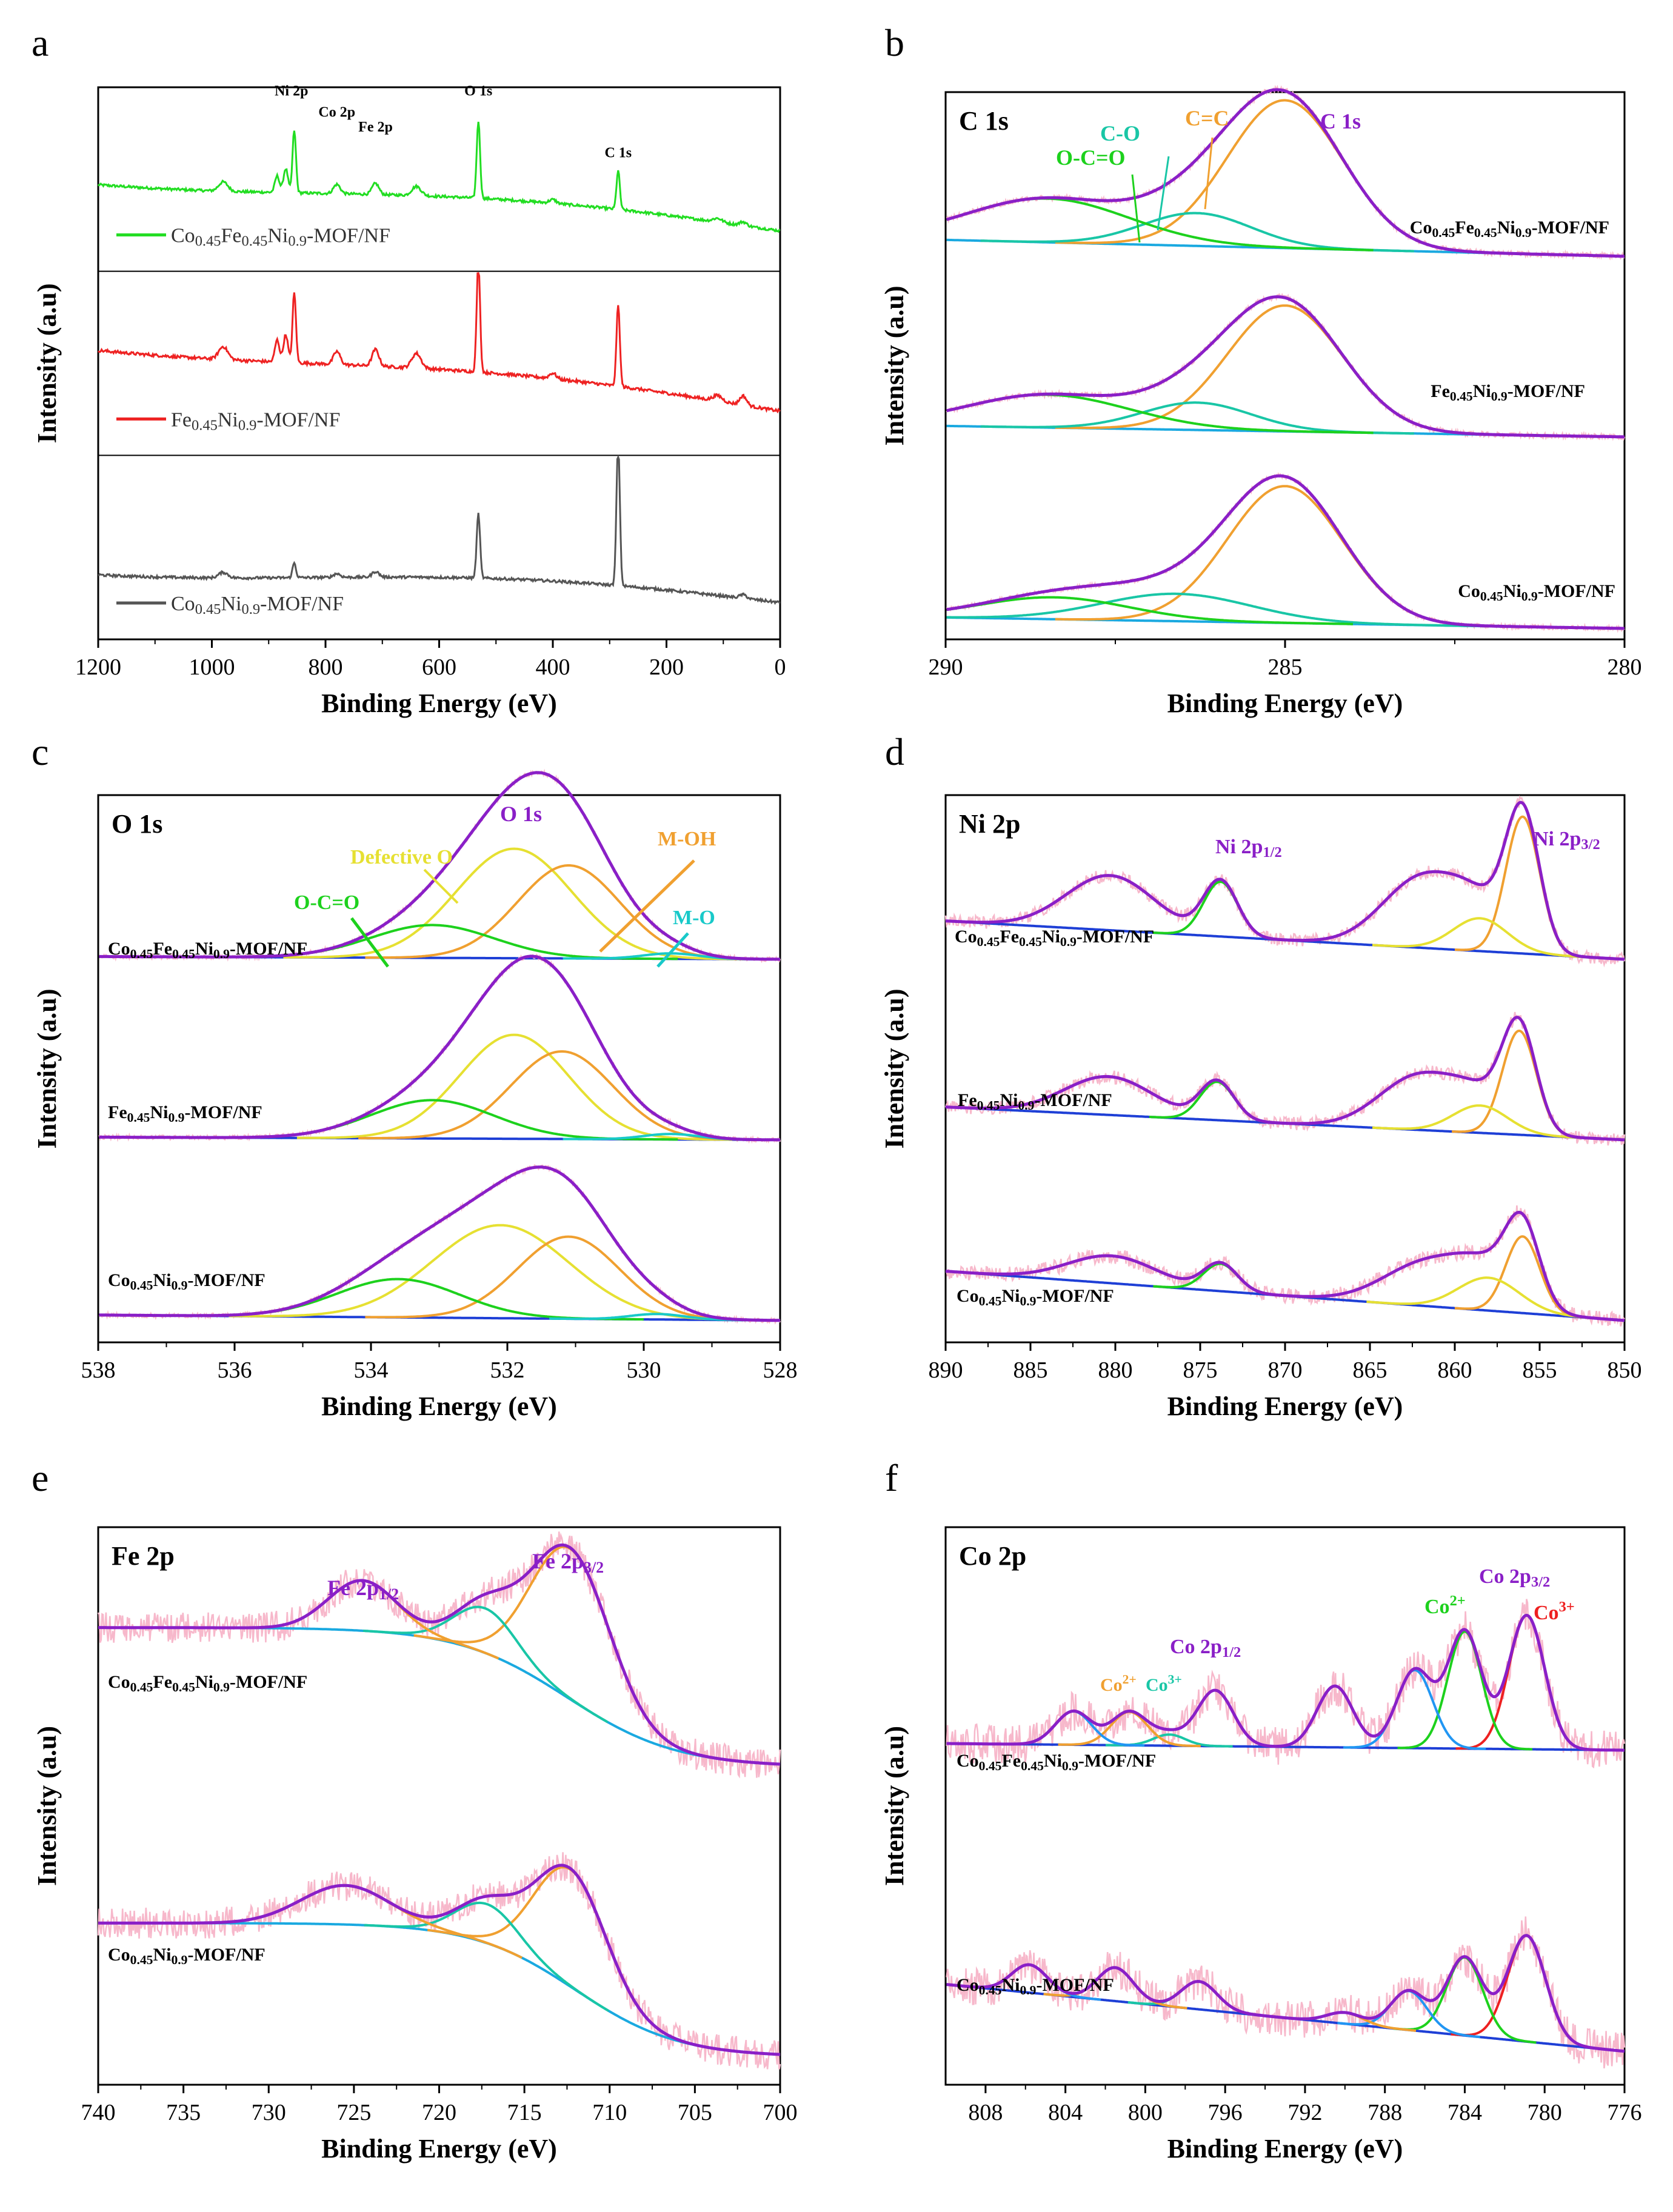 Image resolution: width=1673 pixels, height=2212 pixels. Describe the element at coordinates (553, 668) in the screenshot. I see `x-tick-label: 400` at that location.